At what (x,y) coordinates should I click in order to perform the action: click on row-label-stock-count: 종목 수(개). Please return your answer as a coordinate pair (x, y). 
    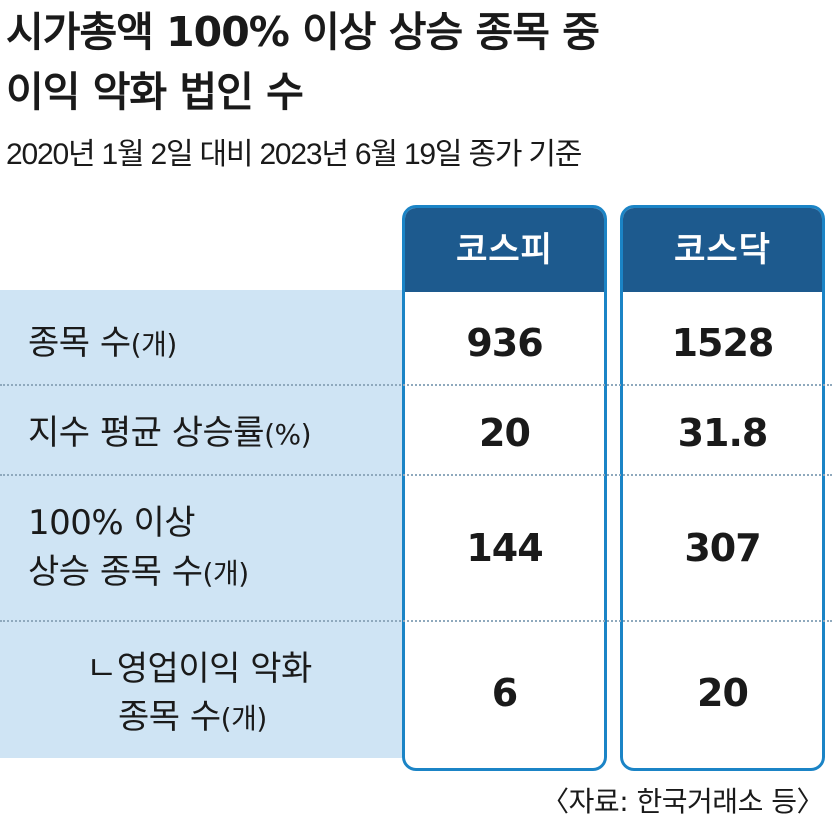
    Looking at the image, I should click on (102, 344).